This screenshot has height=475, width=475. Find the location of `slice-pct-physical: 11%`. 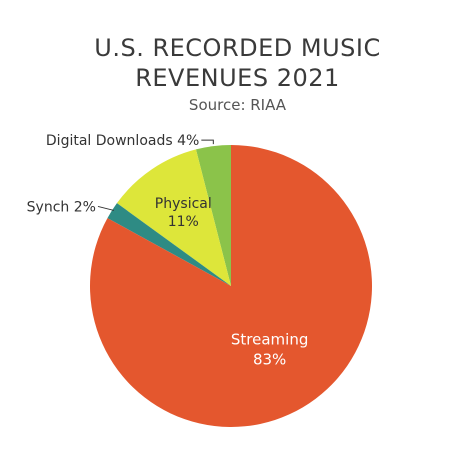

slice-pct-physical: 11% is located at coordinates (183, 222).